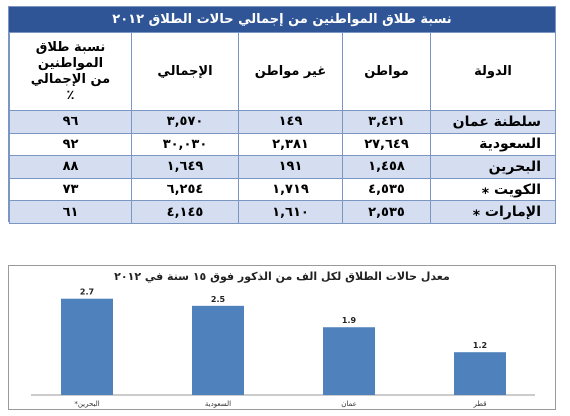 Image resolution: width=570 pixels, height=416 pixels. Describe the element at coordinates (290, 167) in the screenshot. I see `cell-non-citizen: ١٩١` at that location.